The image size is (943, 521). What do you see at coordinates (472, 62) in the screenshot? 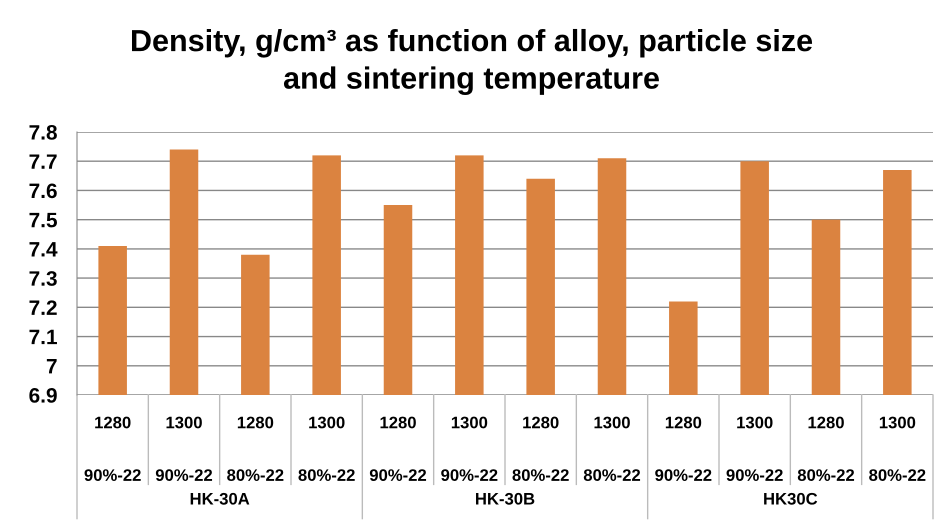
I see `chart-title: Density, g/cm³ as function of alloy, particle size and sintering temperature` at bounding box center [472, 62].